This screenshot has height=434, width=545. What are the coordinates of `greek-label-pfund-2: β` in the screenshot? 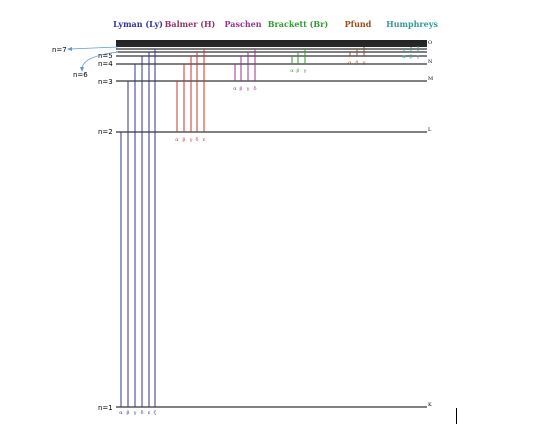 It's located at (357, 63).